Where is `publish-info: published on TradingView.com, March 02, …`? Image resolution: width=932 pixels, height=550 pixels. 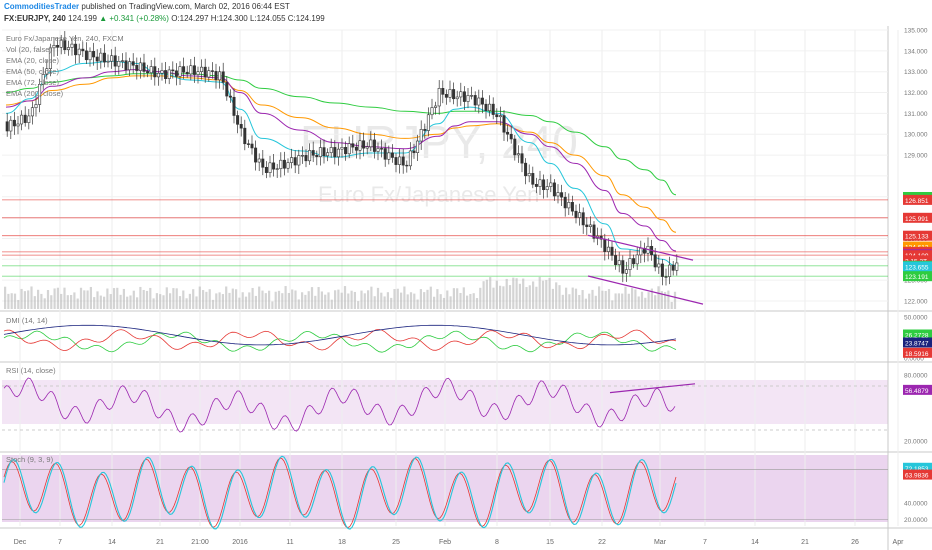
publish-info: published on TradingView.com, March 02, … is located at coordinates (185, 6).